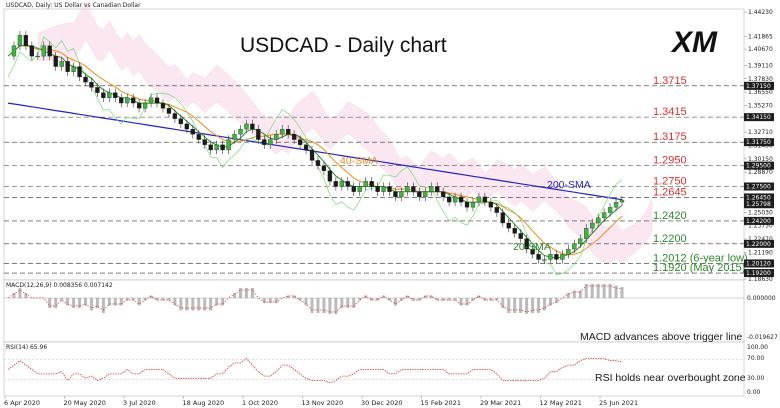  Describe the element at coordinates (700, 258) in the screenshot. I see `level-label: 1.2012 (6-year low)` at that location.